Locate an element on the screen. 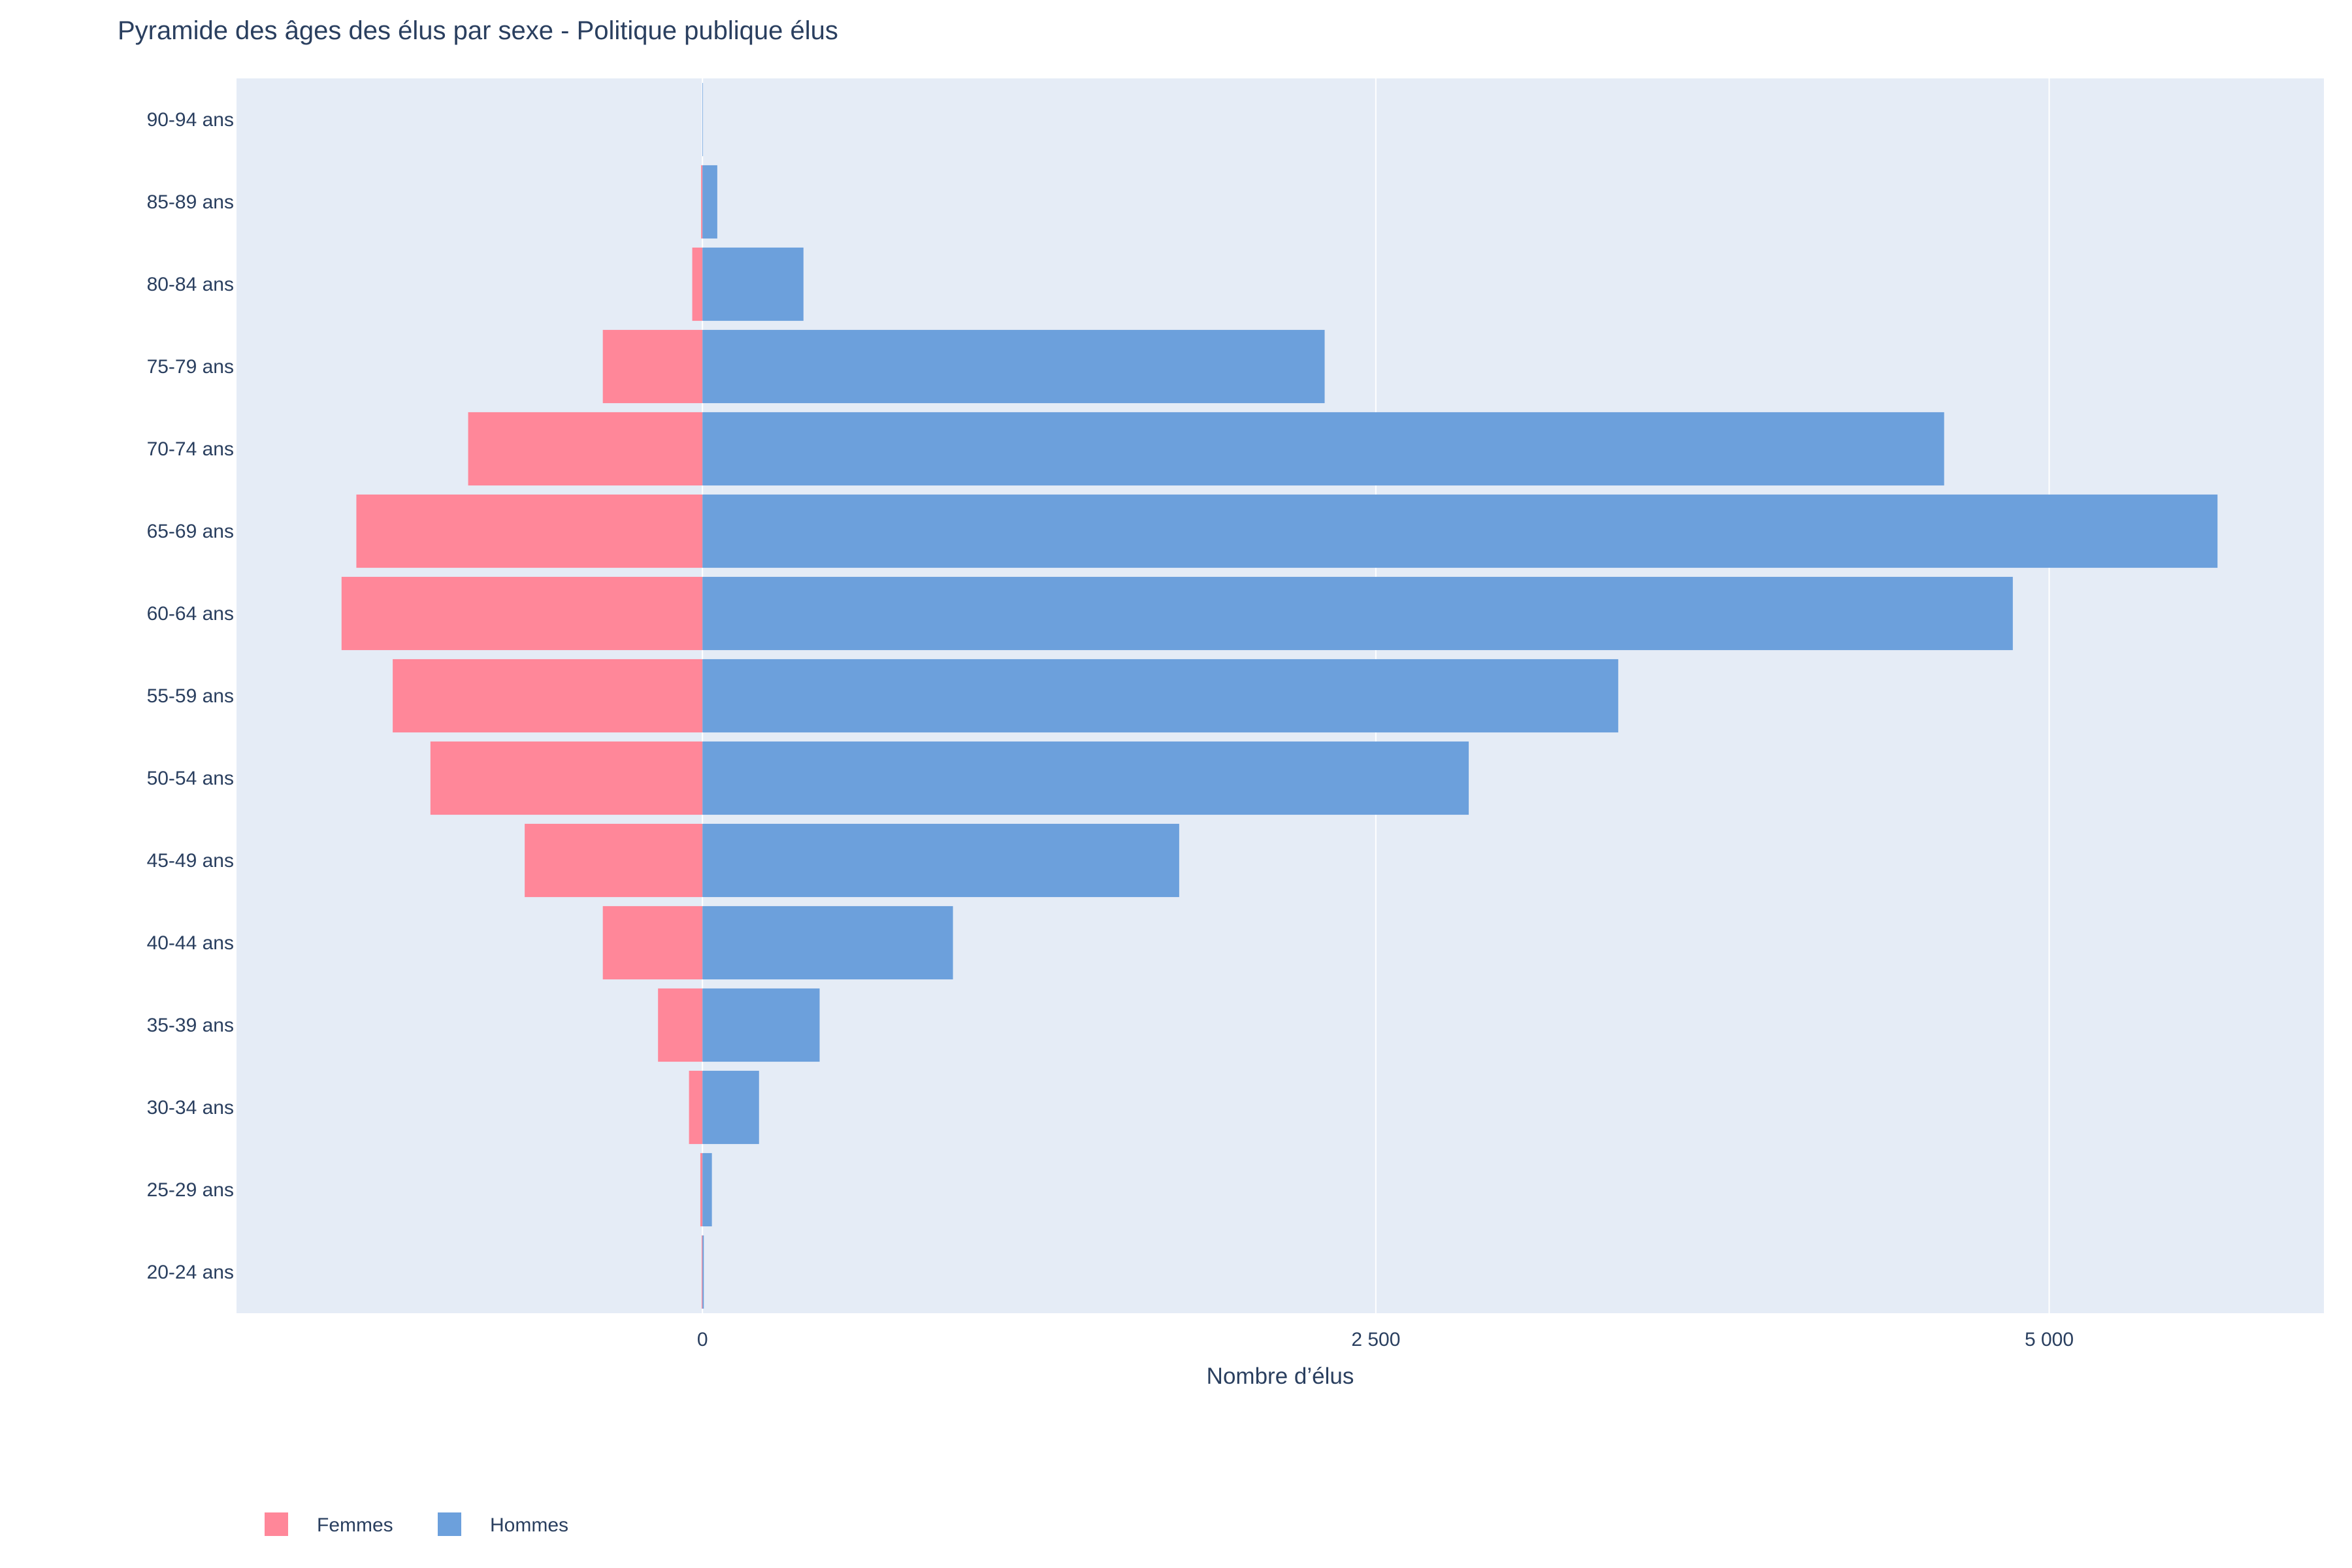  bar-hommes-80-84-ans is located at coordinates (753, 284).